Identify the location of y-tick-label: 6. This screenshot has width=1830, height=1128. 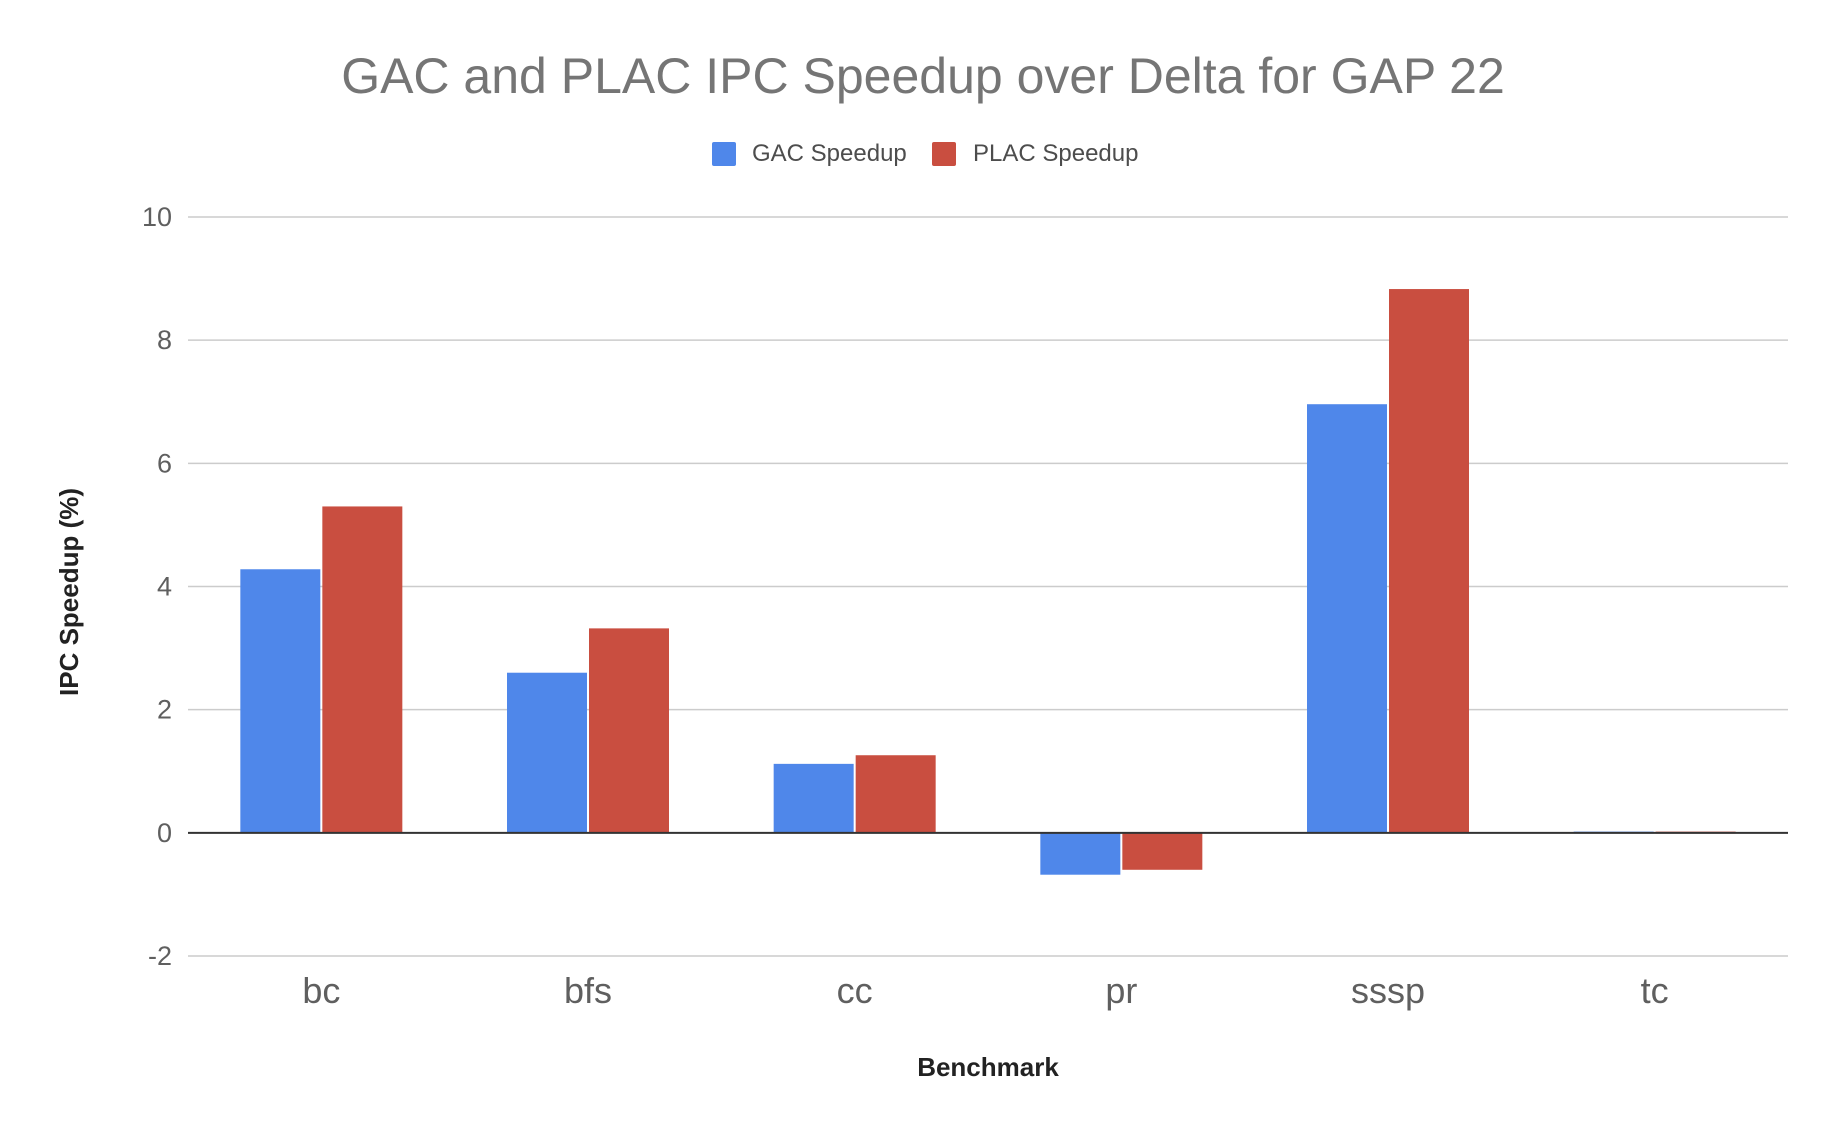
(164, 463).